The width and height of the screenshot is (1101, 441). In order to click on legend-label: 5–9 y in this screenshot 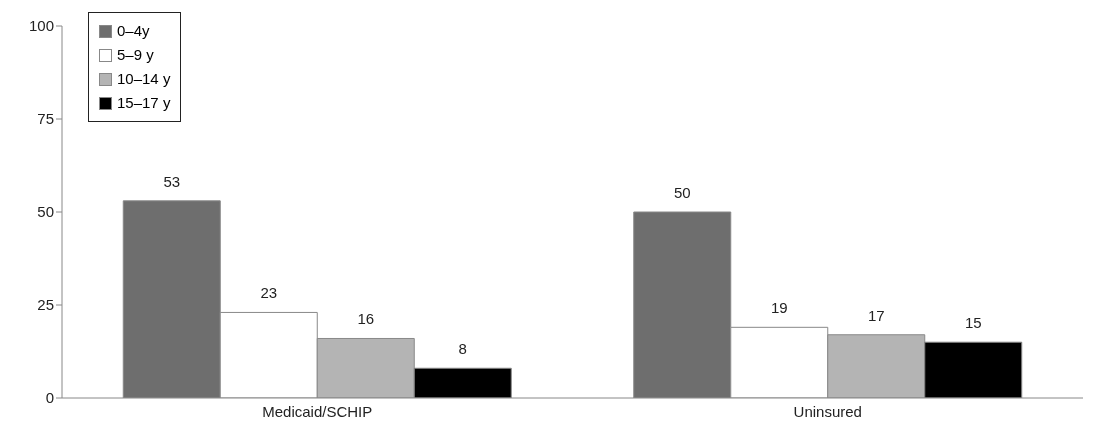, I will do `click(135, 55)`.